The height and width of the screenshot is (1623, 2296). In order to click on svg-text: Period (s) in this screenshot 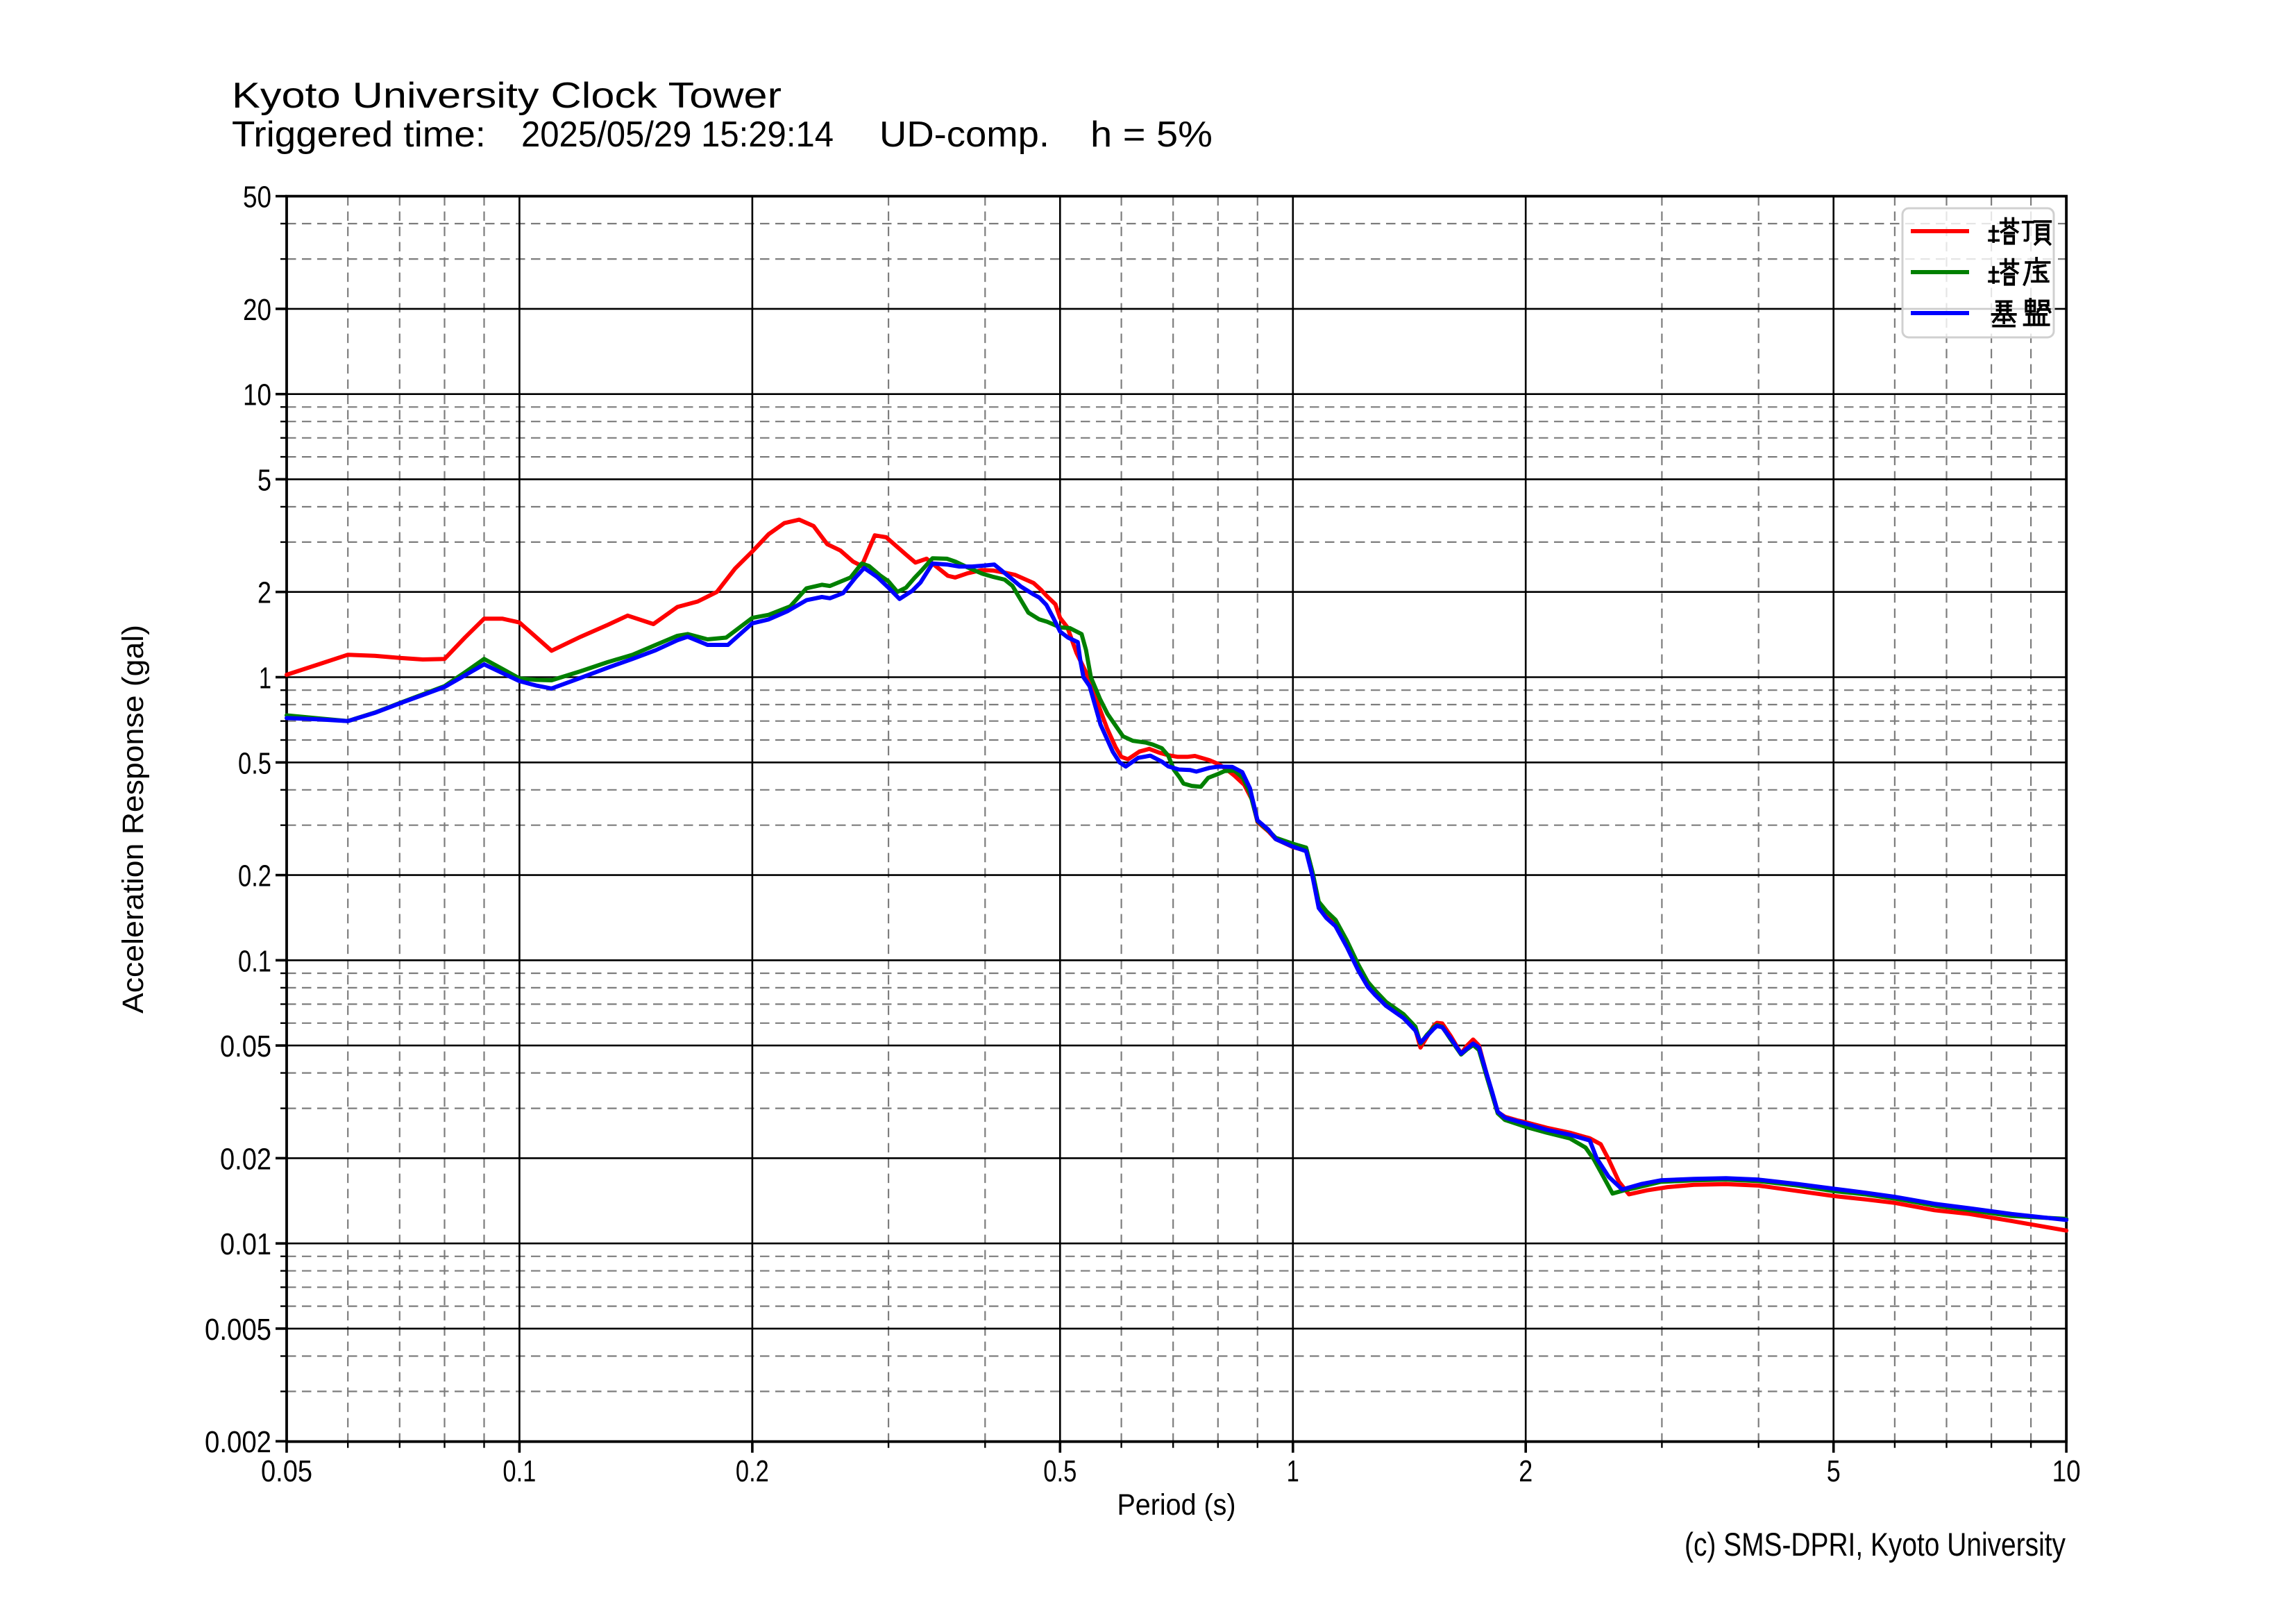, I will do `click(1176, 1505)`.